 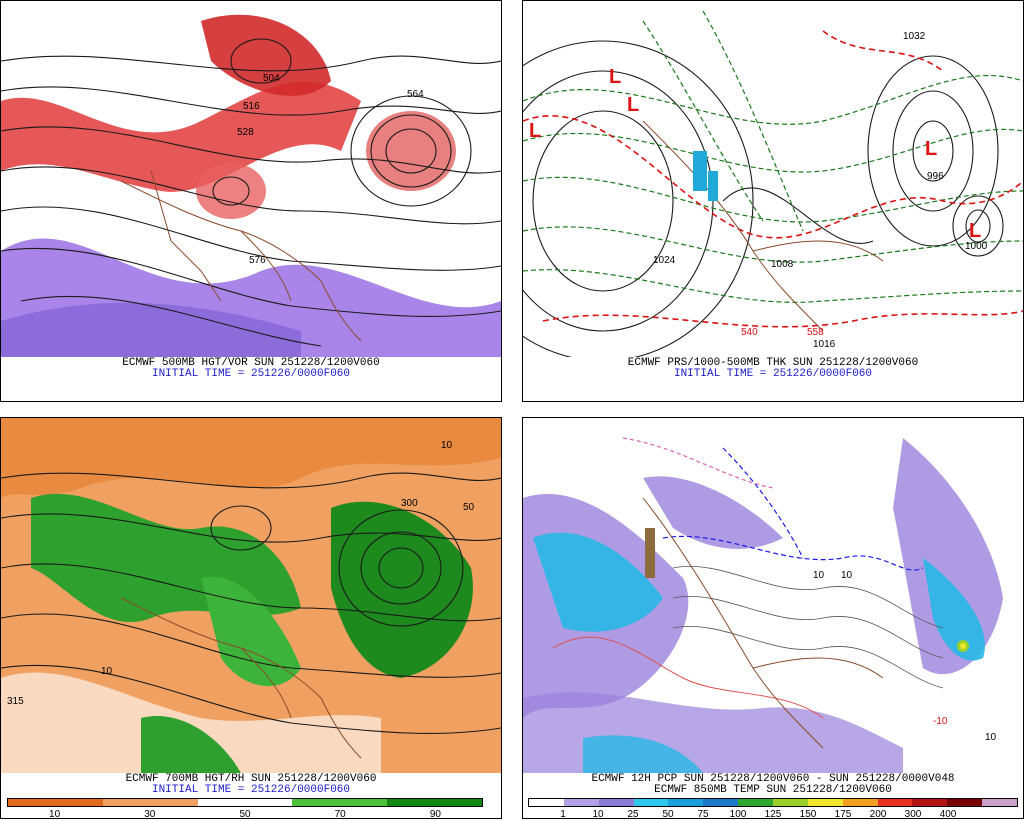 I want to click on legend-tick-label: 25, so click(x=633, y=814).